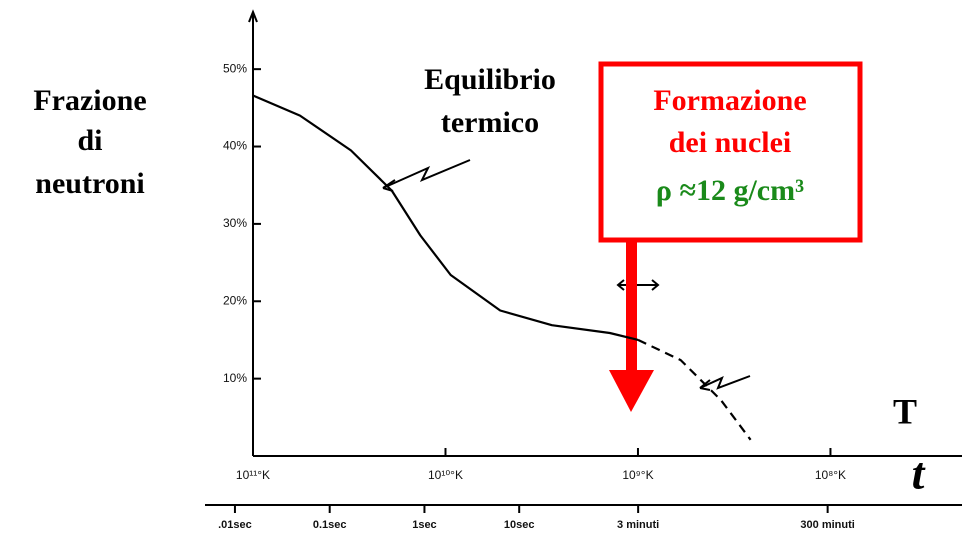 Image resolution: width=967 pixels, height=535 pixels. I want to click on y-label: Frazione, so click(89, 100).